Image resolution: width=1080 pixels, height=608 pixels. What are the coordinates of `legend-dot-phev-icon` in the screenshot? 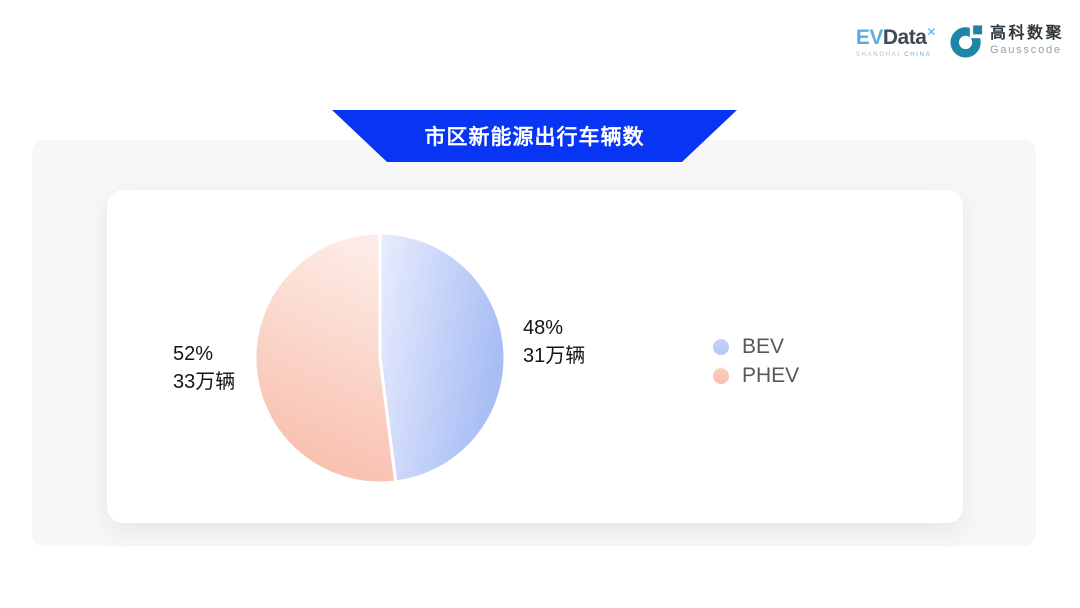 It's located at (721, 375).